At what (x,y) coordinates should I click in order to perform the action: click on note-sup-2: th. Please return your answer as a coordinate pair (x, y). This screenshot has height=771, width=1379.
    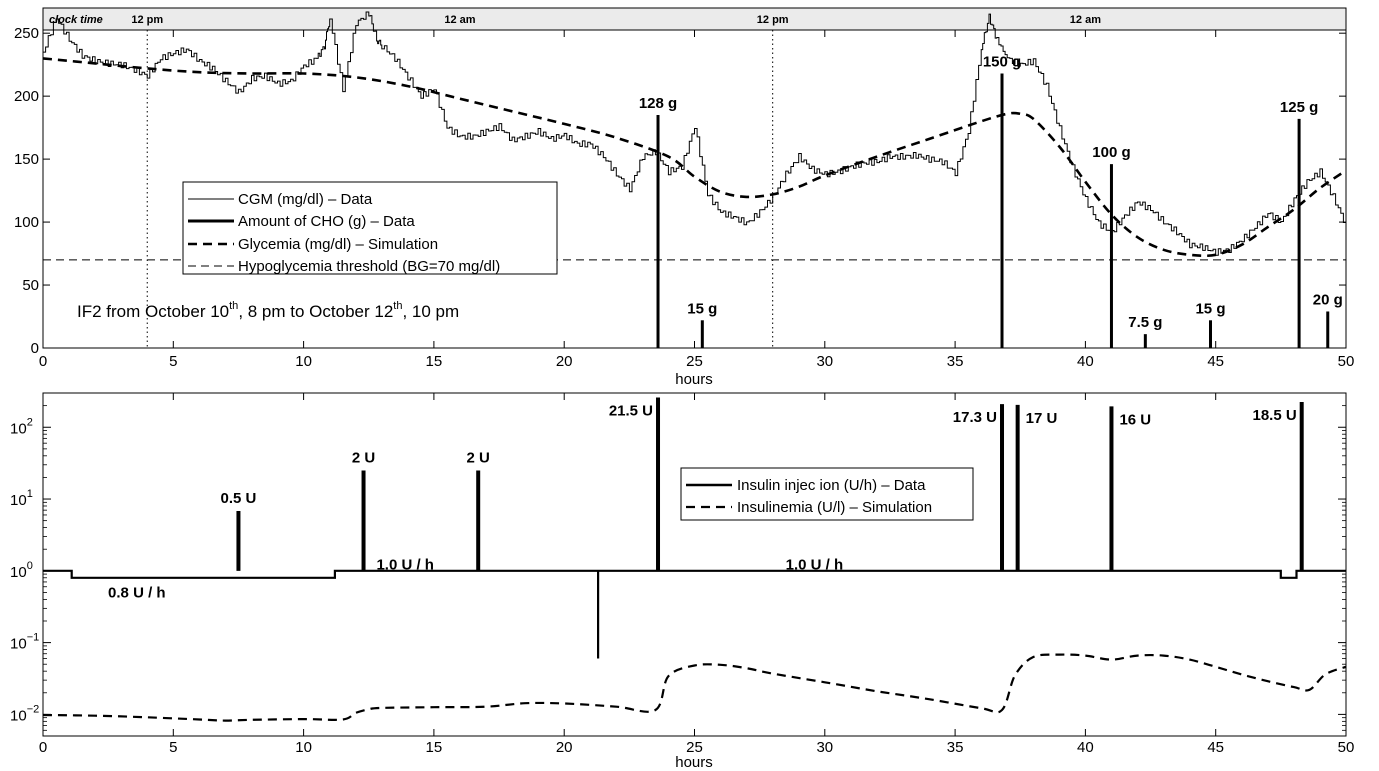
    Looking at the image, I should click on (397, 306).